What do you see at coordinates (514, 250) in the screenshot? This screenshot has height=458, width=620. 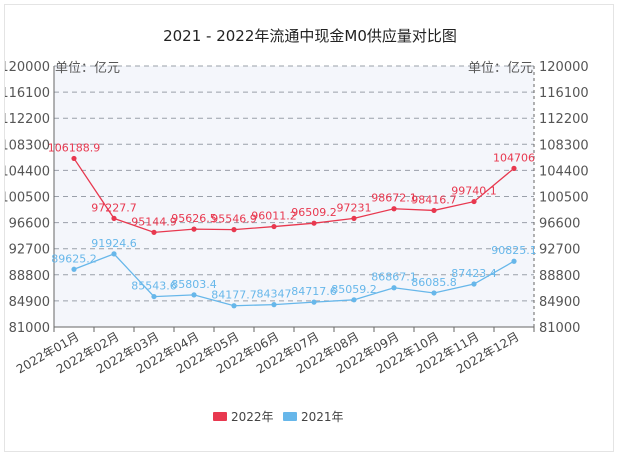 I see `data-label: 90825.1` at bounding box center [514, 250].